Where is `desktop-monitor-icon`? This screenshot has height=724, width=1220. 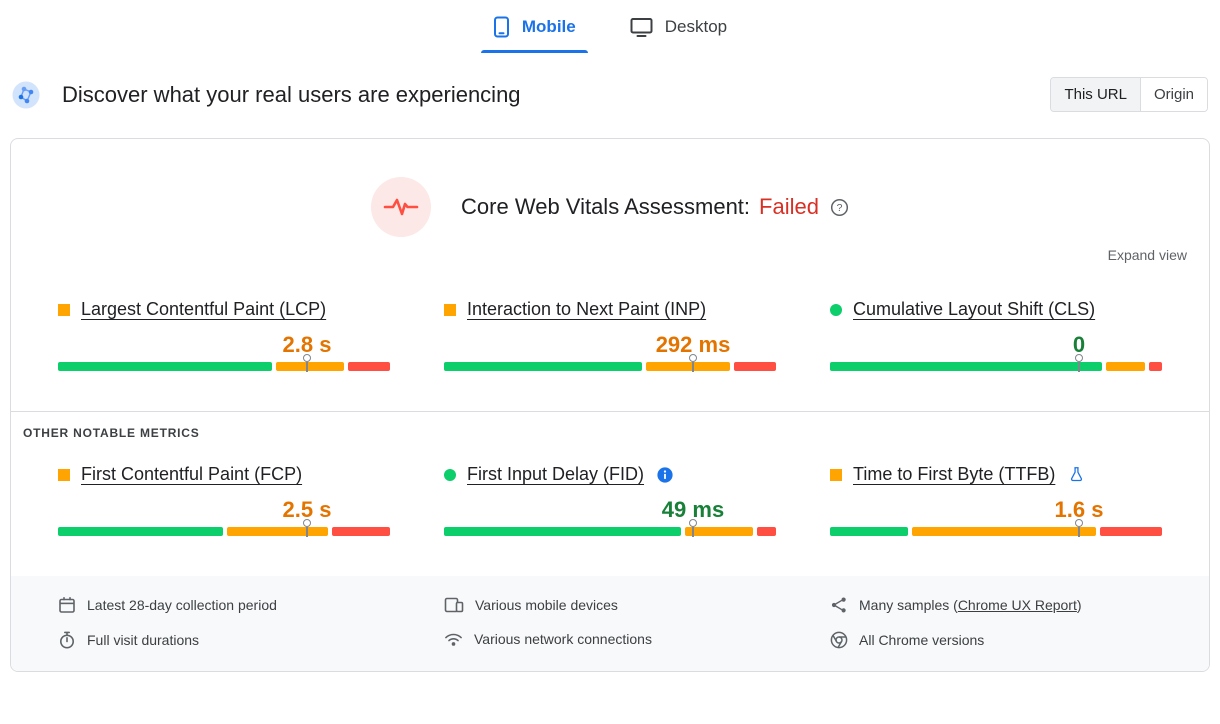
desktop-monitor-icon is located at coordinates (641, 27).